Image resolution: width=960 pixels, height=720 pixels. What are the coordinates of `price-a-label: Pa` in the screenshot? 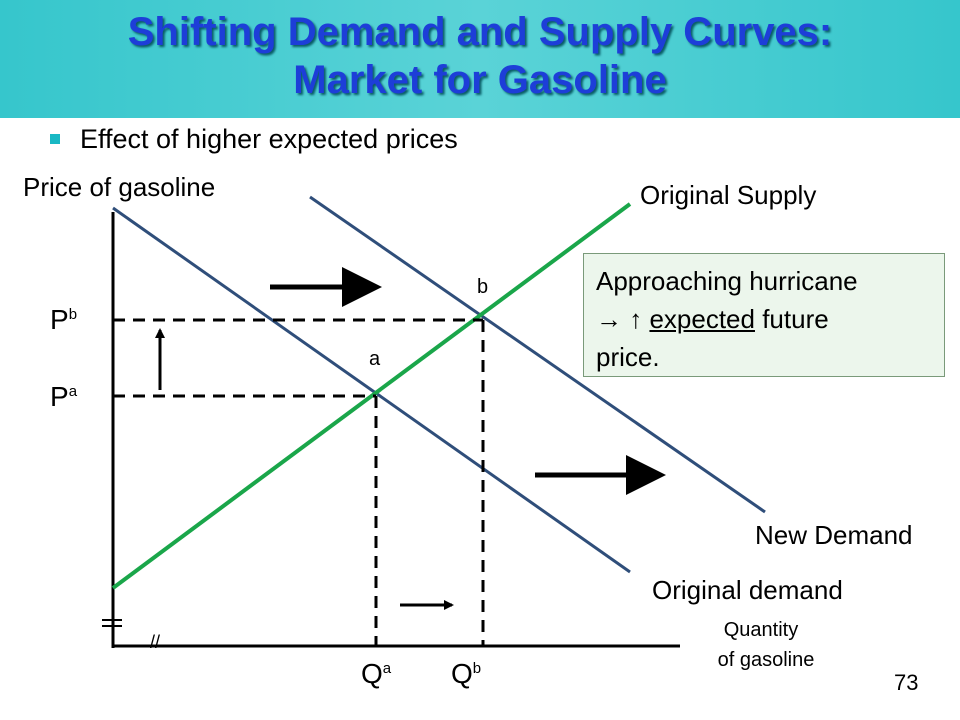 It's located at (63, 397).